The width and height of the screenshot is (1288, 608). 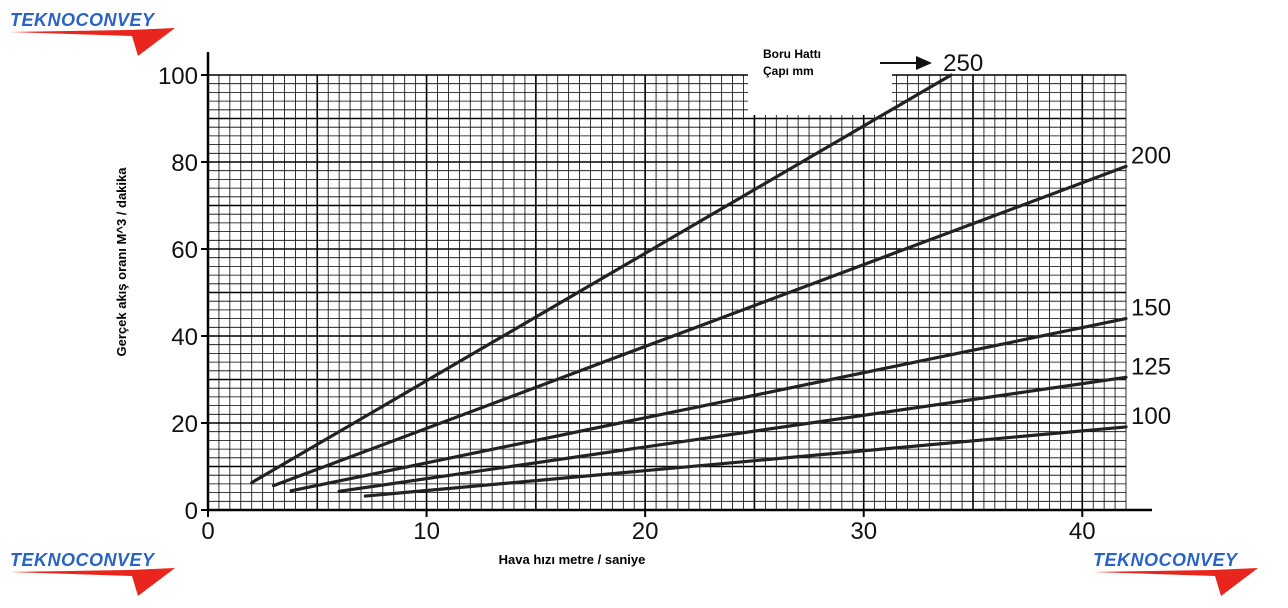 What do you see at coordinates (906, 63) in the screenshot?
I see `legend-arrow-icon` at bounding box center [906, 63].